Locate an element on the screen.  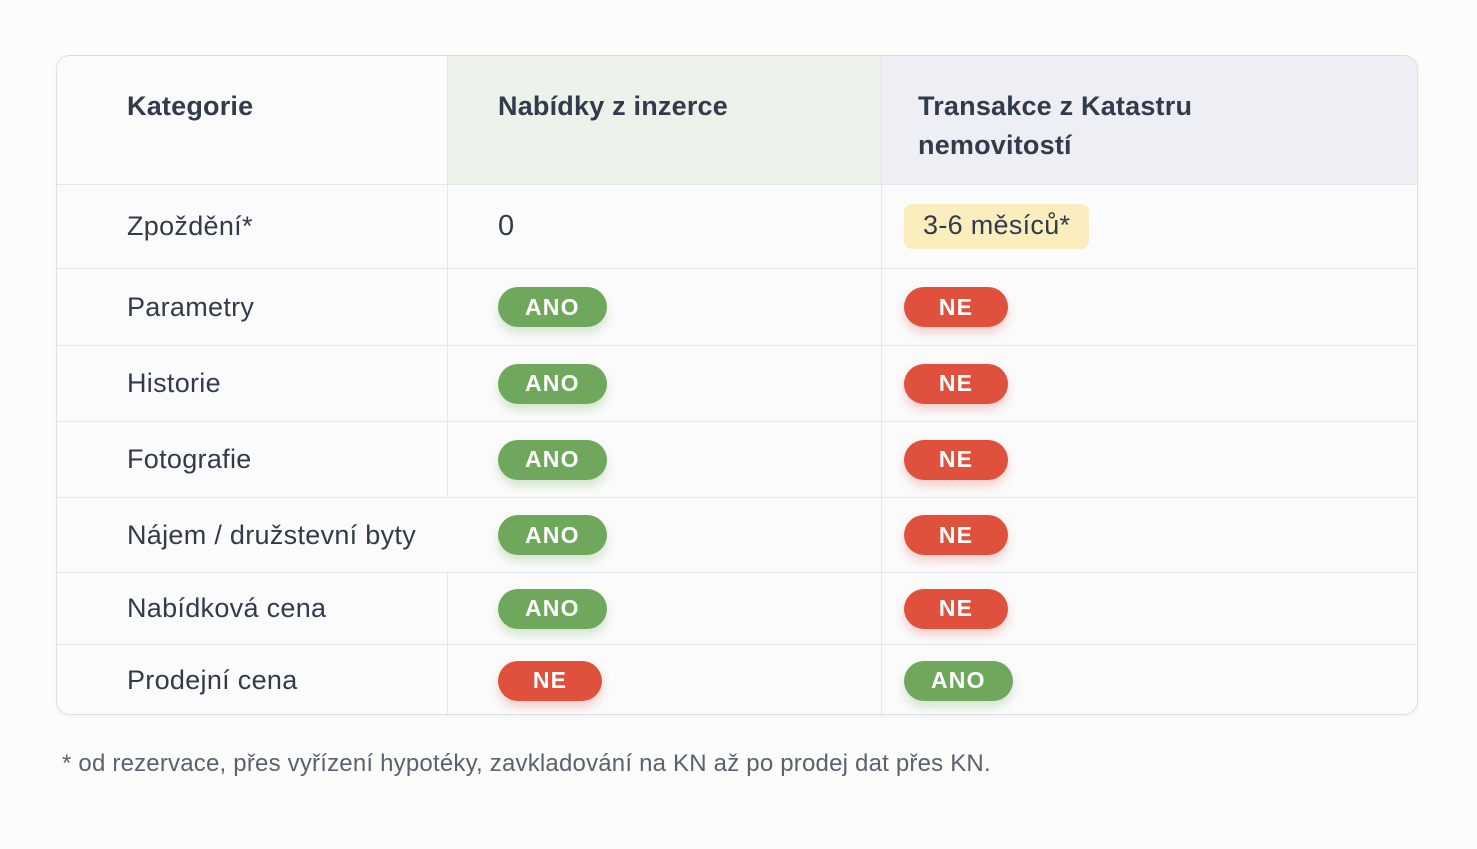
delay-highlight: 3-6 měsíců* is located at coordinates (997, 226).